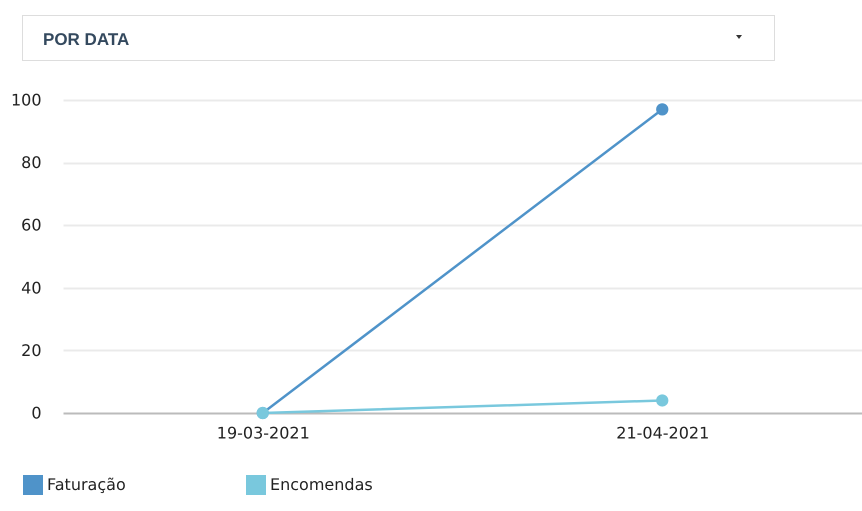  What do you see at coordinates (31, 225) in the screenshot?
I see `y-tick-label: 60` at bounding box center [31, 225].